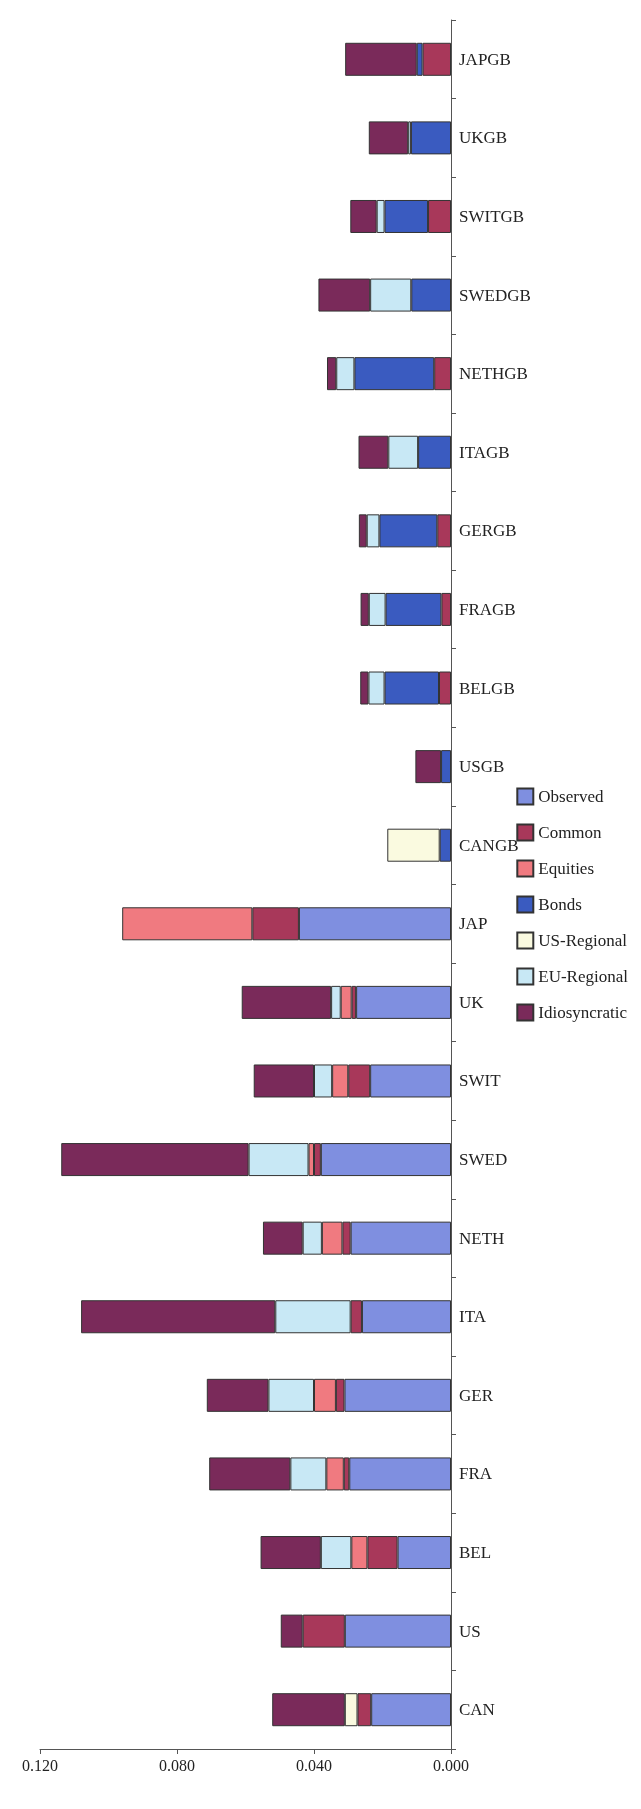 The width and height of the screenshot is (641, 1809). What do you see at coordinates (583, 940) in the screenshot?
I see `legend-label: US-Regional` at bounding box center [583, 940].